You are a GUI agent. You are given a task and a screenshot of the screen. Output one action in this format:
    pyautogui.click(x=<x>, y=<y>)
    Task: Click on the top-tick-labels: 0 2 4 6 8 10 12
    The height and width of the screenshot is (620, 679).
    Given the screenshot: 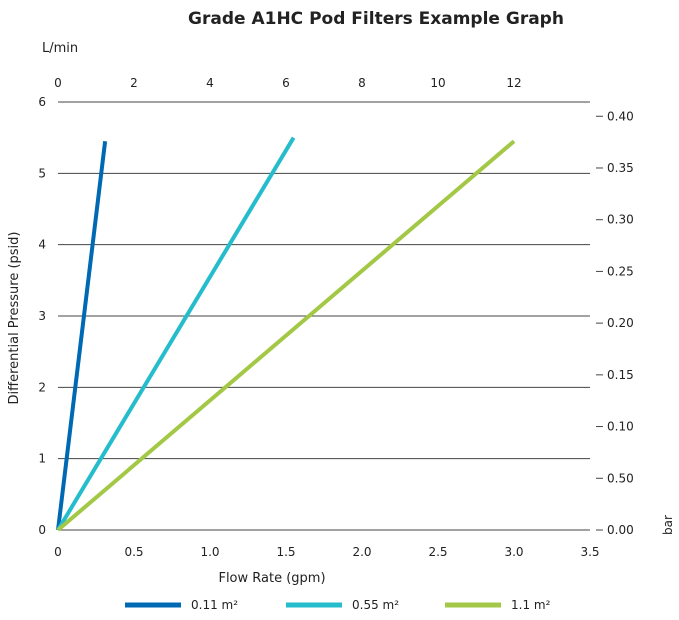 What is the action you would take?
    pyautogui.click(x=287, y=83)
    